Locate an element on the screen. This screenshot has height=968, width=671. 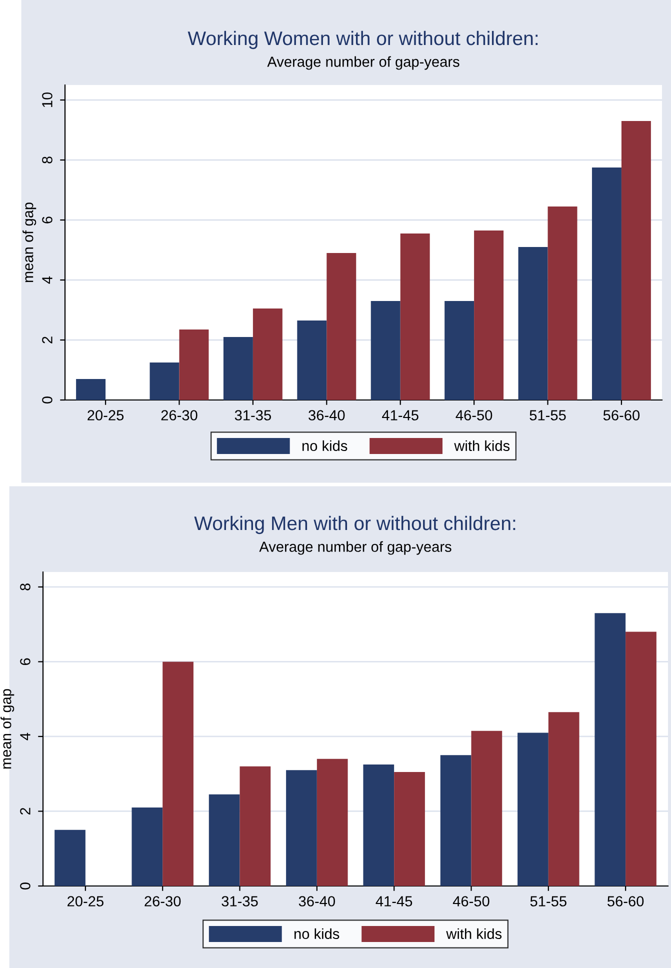
y-tick-label: 10 is located at coordinates (47, 99).